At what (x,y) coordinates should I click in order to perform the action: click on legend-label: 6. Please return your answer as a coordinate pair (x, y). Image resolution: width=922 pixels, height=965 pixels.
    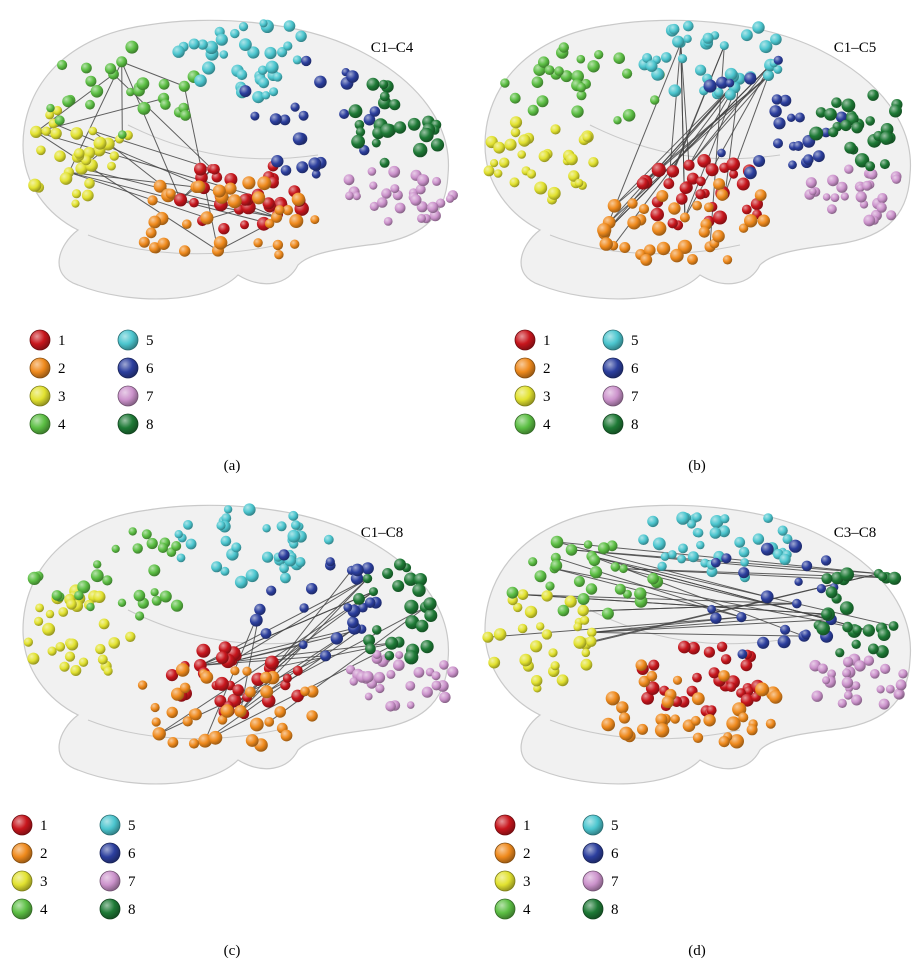
    Looking at the image, I should click on (132, 854).